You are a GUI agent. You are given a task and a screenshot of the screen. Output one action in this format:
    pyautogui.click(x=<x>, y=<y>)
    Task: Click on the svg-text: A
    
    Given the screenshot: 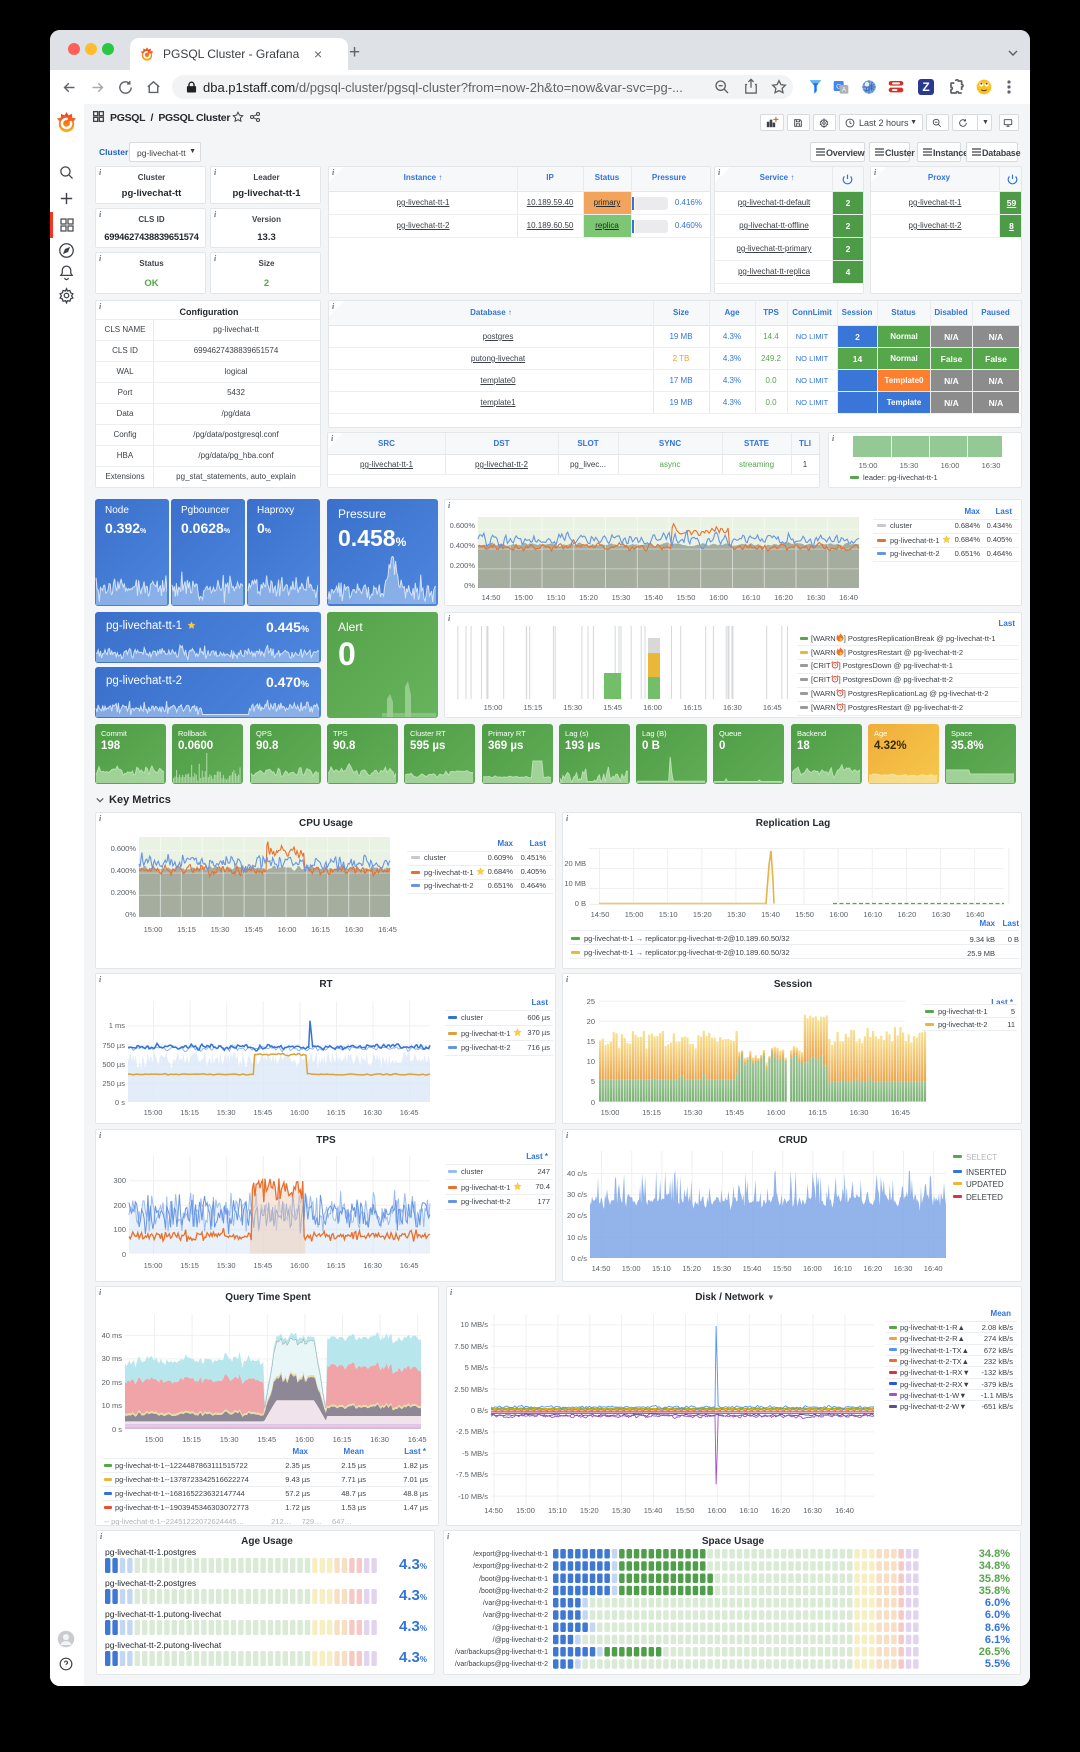 What is the action you would take?
    pyautogui.click(x=844, y=91)
    